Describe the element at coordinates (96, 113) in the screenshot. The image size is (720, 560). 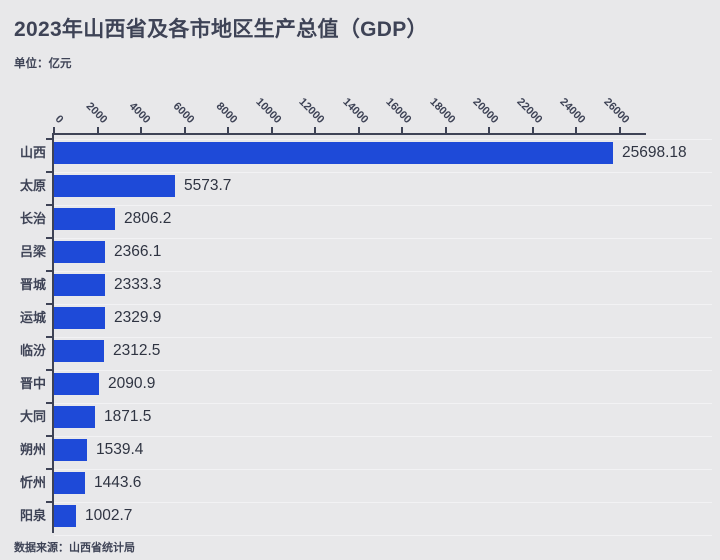
I see `x-axis-tick-label: 2000` at that location.